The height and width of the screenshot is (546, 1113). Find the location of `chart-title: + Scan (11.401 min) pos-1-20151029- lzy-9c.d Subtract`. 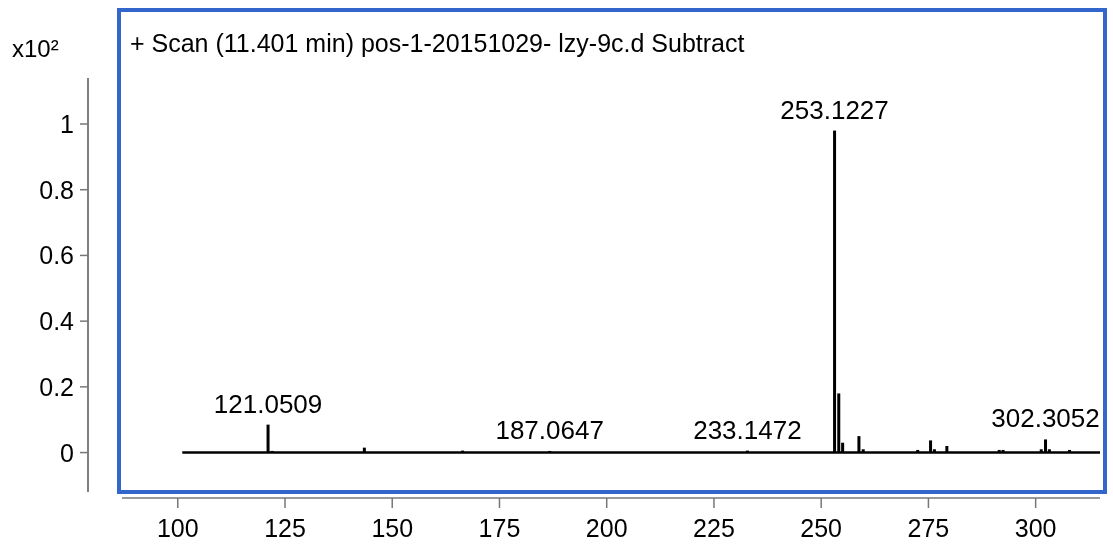

chart-title: + Scan (11.401 min) pos-1-20151029- lzy-9c.d Subtract is located at coordinates (437, 43).